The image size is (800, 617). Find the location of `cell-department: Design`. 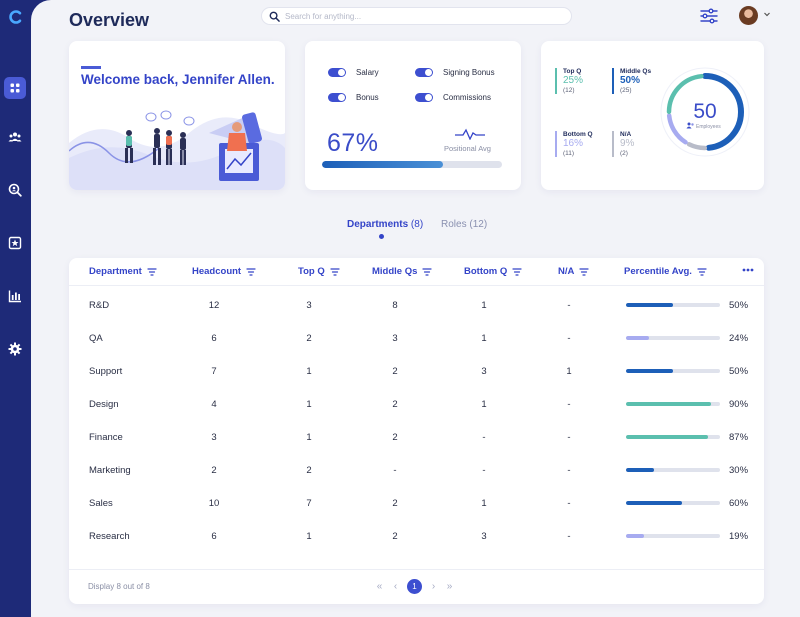

cell-department: Design is located at coordinates (104, 404).